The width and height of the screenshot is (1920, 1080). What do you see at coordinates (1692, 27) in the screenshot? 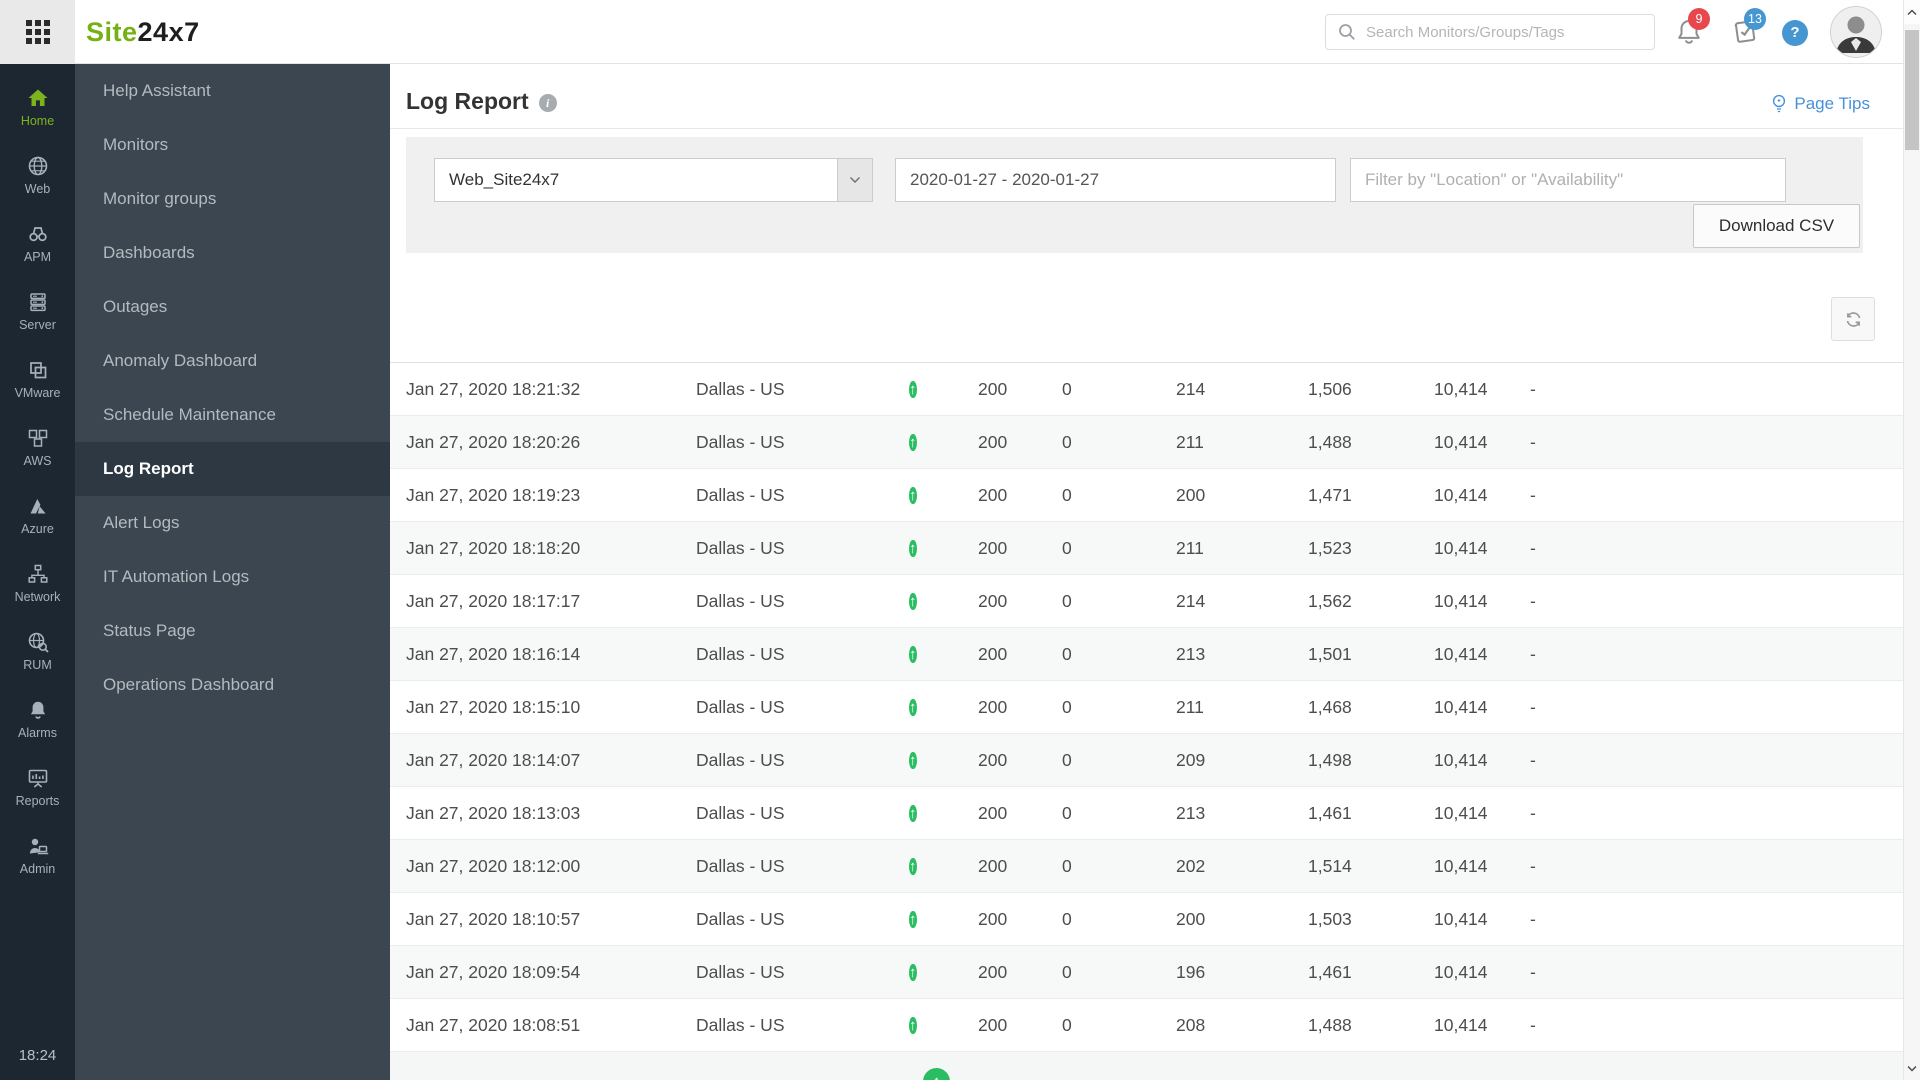
I see `notifications-button: 9` at bounding box center [1692, 27].